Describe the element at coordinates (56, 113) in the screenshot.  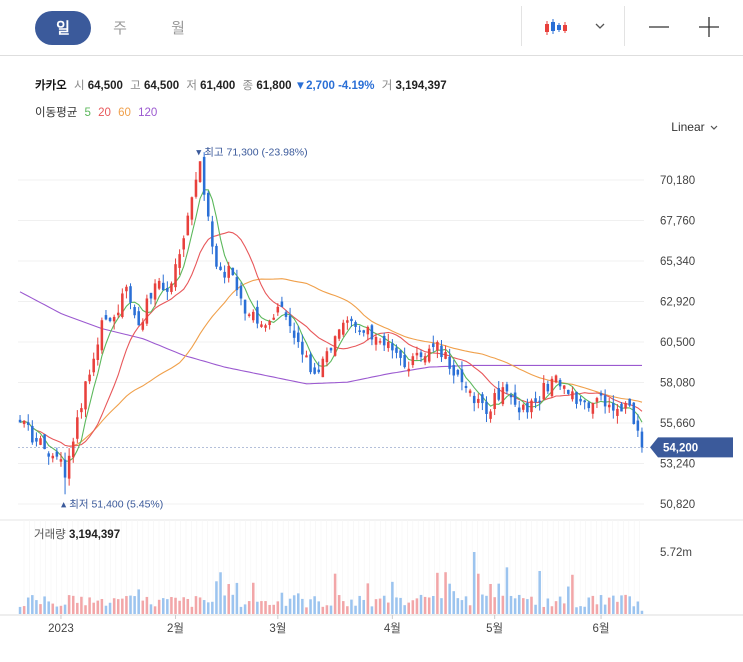
I see `ma-label: 이동평균` at that location.